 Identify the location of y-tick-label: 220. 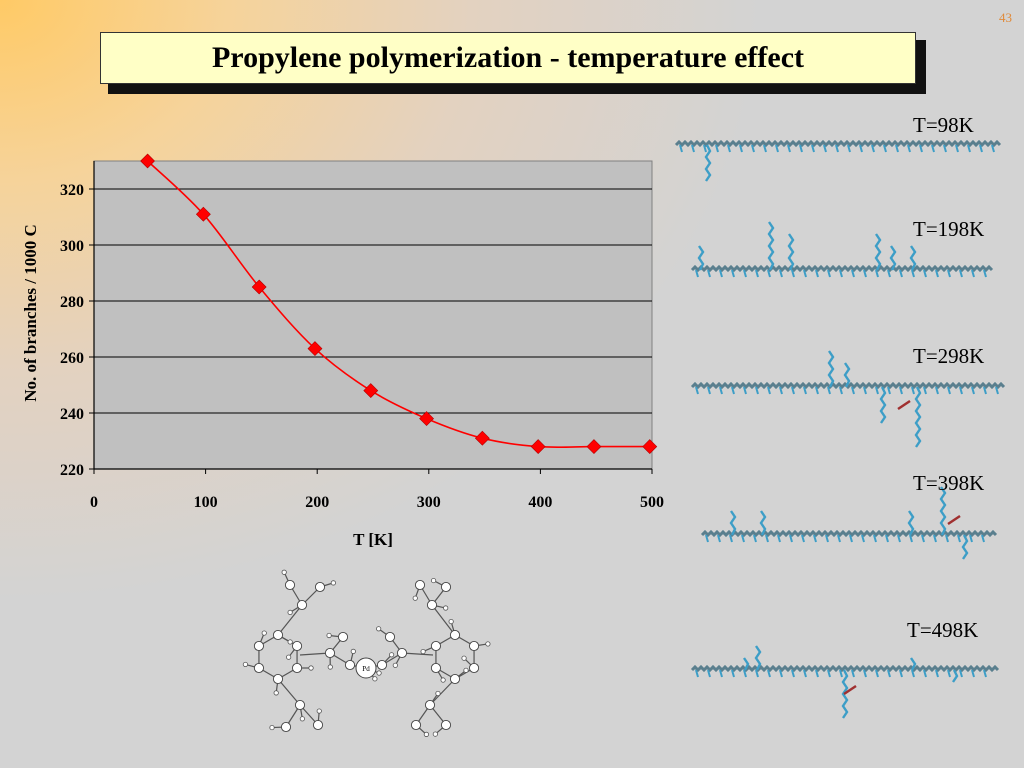
(72, 470).